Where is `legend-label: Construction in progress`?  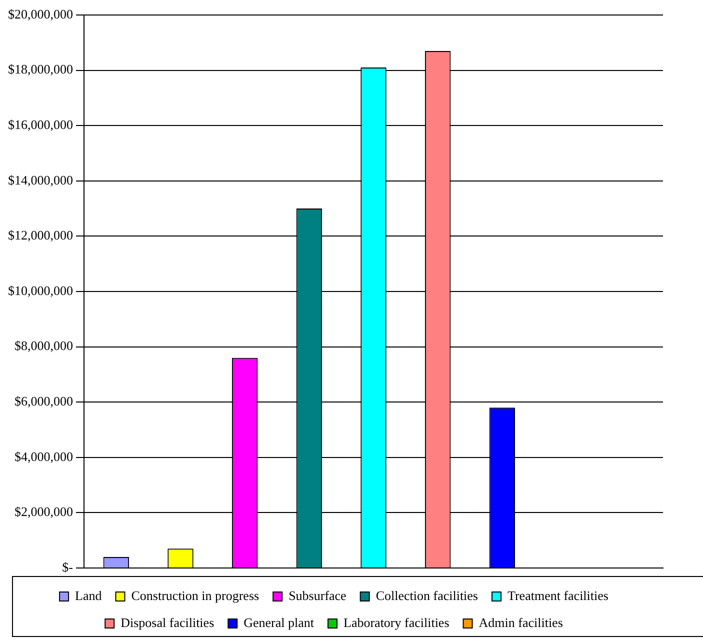
legend-label: Construction in progress is located at coordinates (195, 595).